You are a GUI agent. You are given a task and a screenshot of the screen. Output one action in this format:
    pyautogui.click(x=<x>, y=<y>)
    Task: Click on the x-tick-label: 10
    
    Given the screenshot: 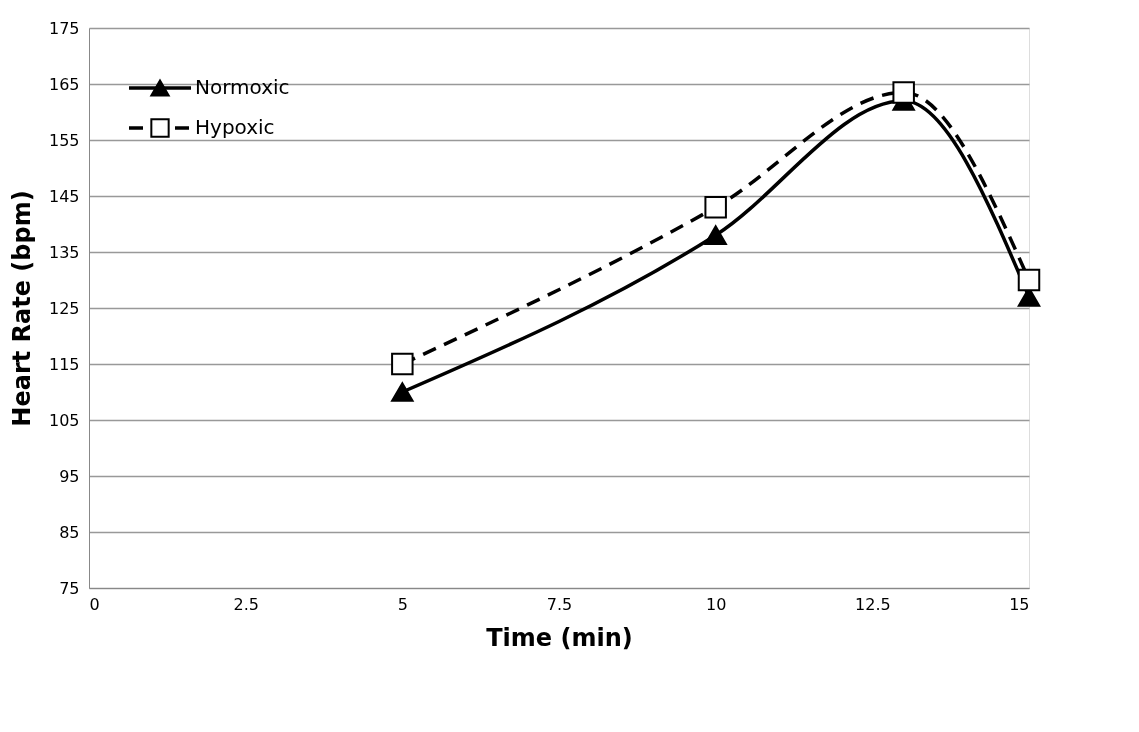 What is the action you would take?
    pyautogui.click(x=716, y=604)
    